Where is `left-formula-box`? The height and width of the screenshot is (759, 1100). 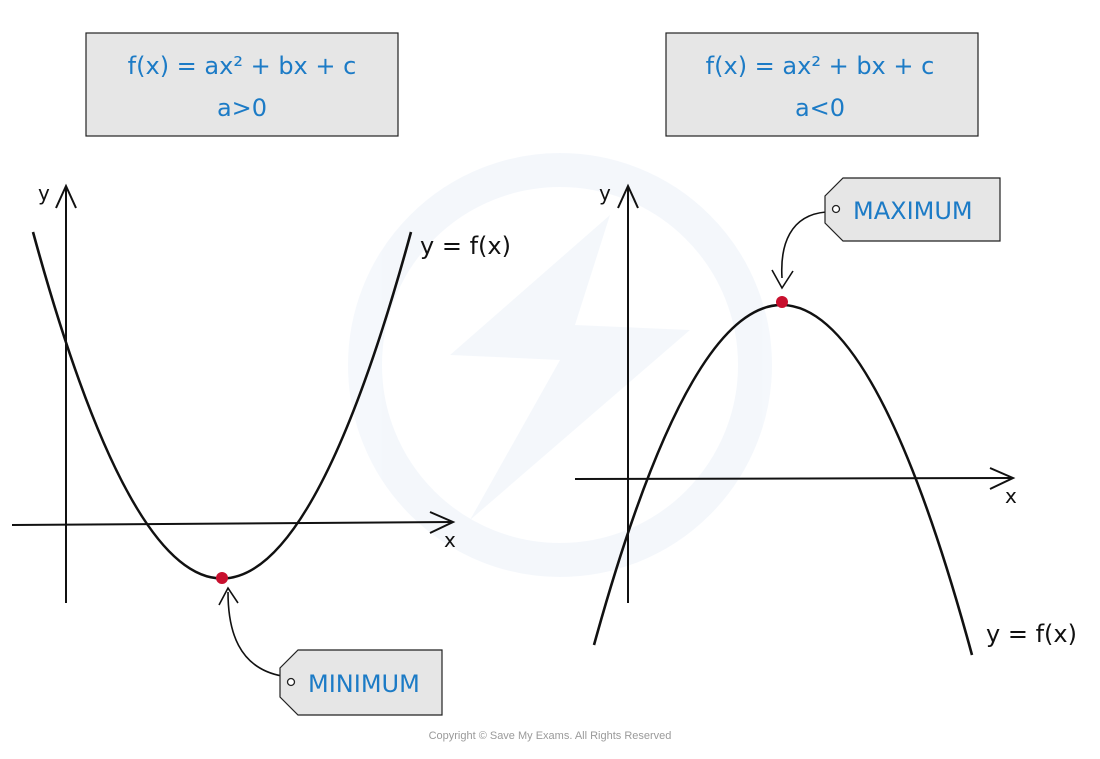
left-formula-box is located at coordinates (242, 84).